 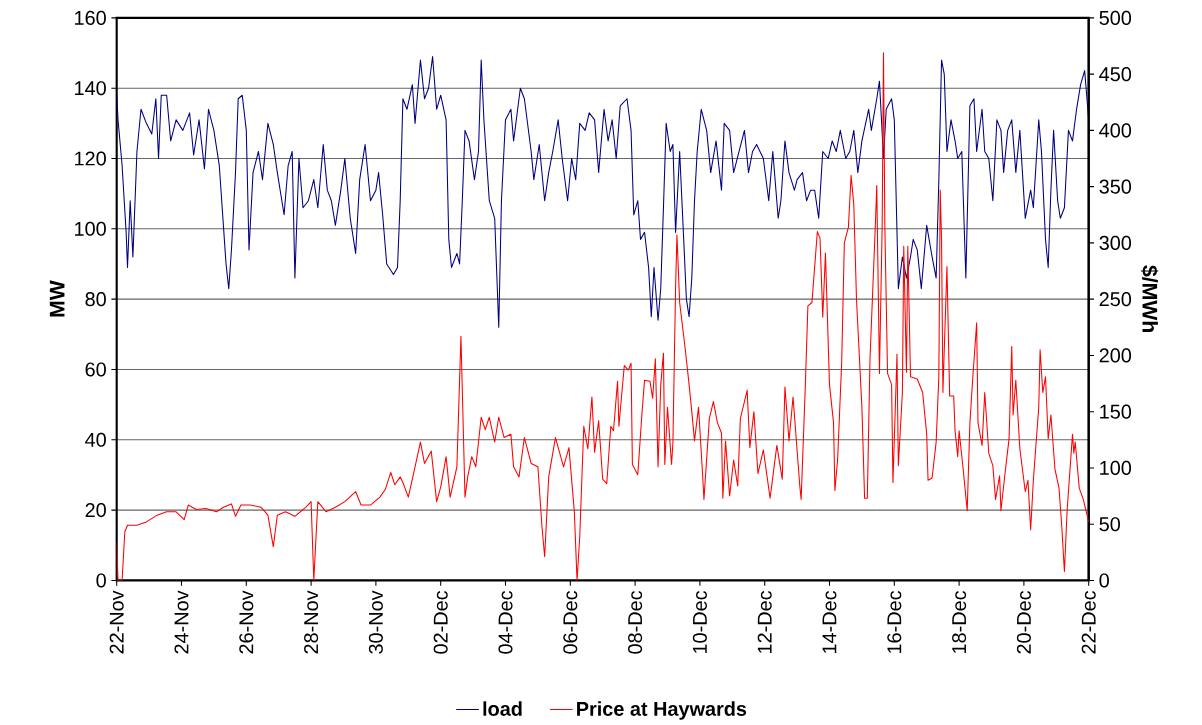 What do you see at coordinates (90, 229) in the screenshot?
I see `y-tick-label: 100` at bounding box center [90, 229].